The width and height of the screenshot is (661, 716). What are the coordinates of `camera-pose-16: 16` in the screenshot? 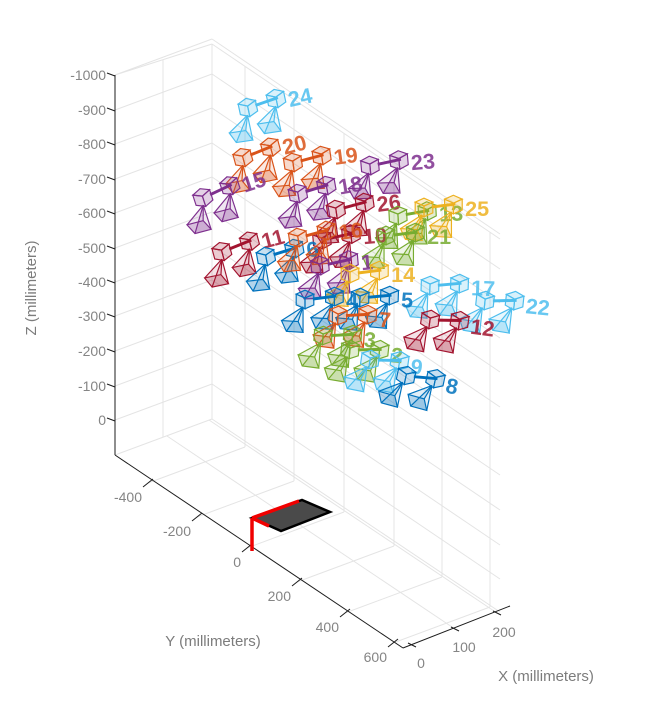 It's located at (320, 245).